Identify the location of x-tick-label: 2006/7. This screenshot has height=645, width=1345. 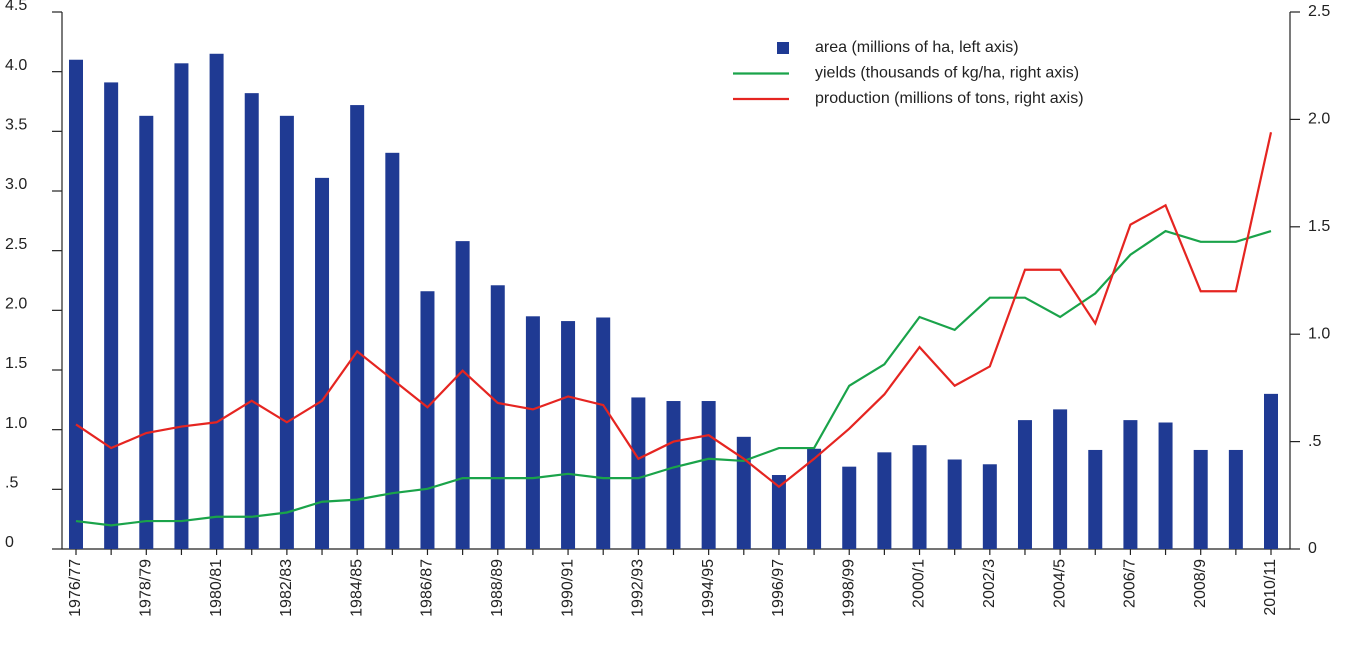
(1130, 583).